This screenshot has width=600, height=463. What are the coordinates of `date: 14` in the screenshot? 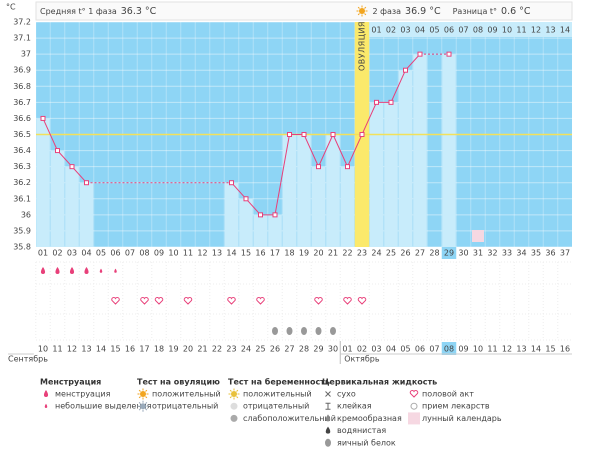 It's located at (536, 349).